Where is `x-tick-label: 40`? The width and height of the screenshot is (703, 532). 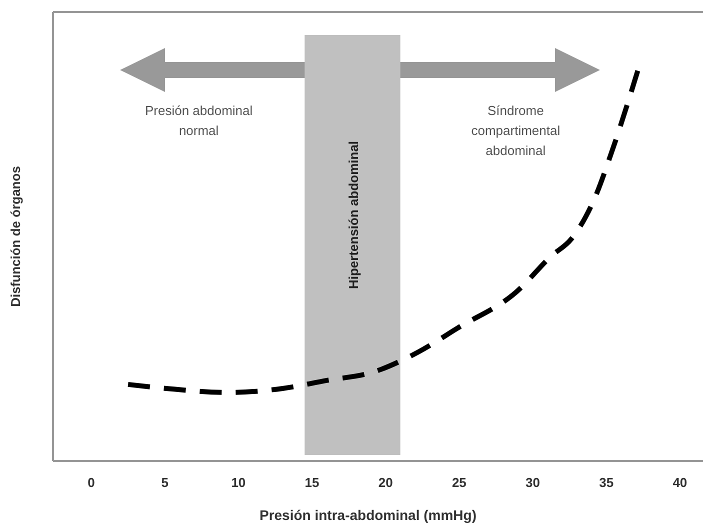
x-tick-label: 40 is located at coordinates (680, 482).